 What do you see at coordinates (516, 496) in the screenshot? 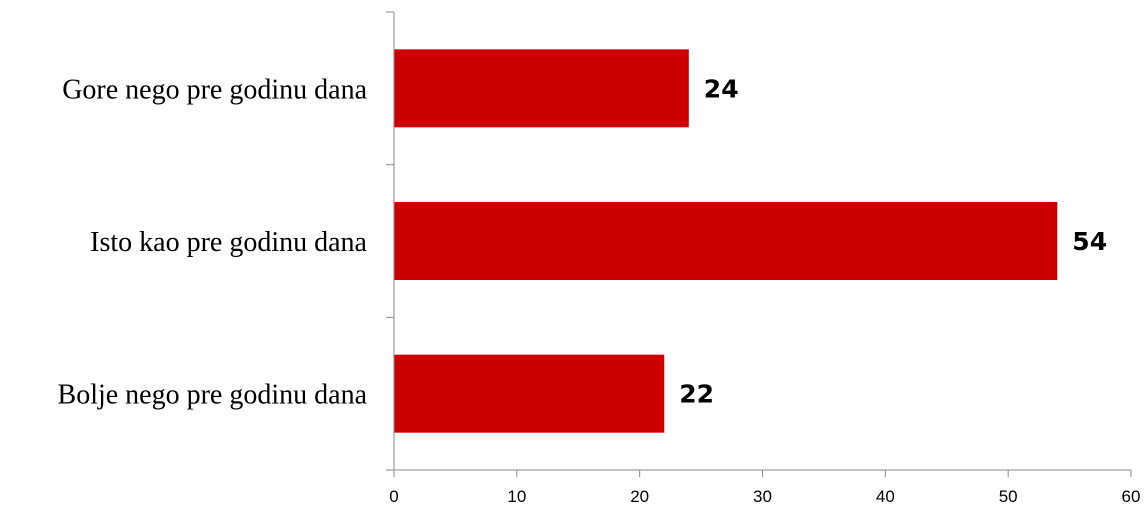
I see `x-tick-label: 10` at bounding box center [516, 496].